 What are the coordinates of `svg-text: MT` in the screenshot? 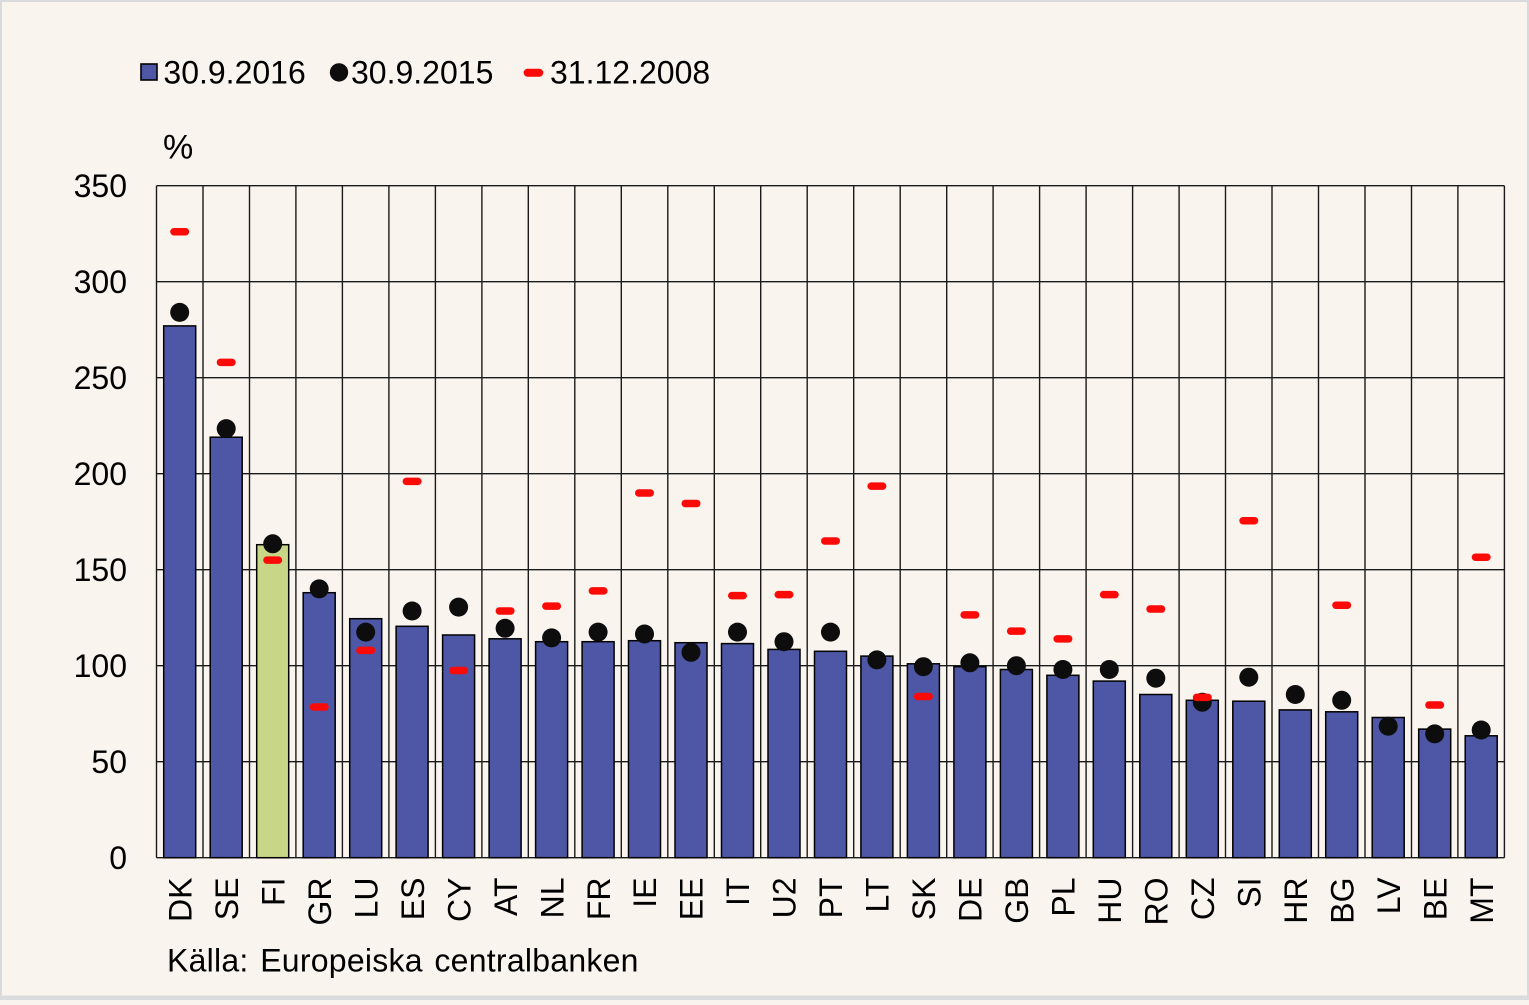 It's located at (1482, 901).